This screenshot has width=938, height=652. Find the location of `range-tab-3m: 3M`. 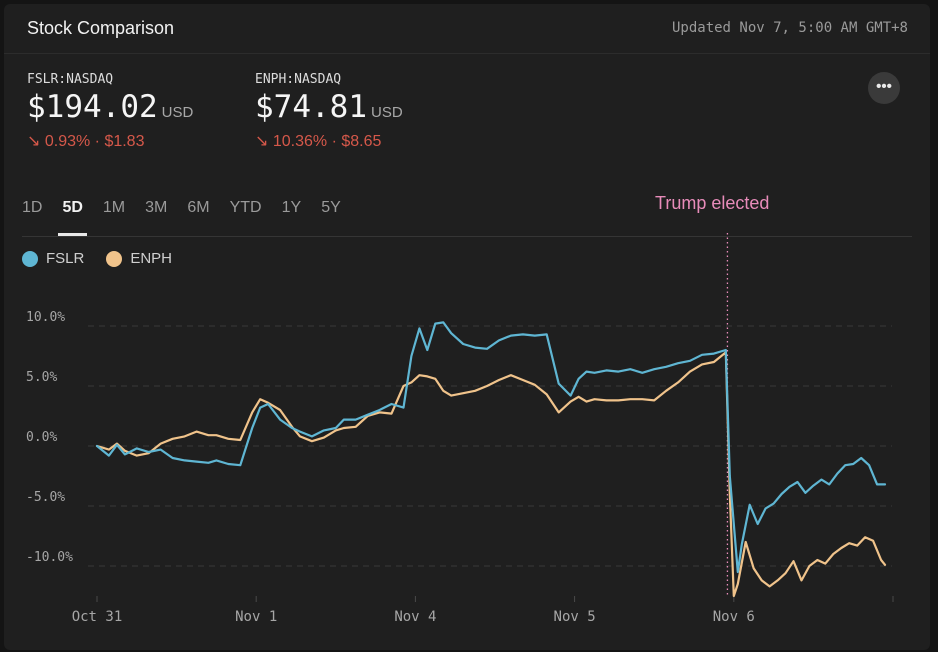

range-tab-3m: 3M is located at coordinates (156, 207).